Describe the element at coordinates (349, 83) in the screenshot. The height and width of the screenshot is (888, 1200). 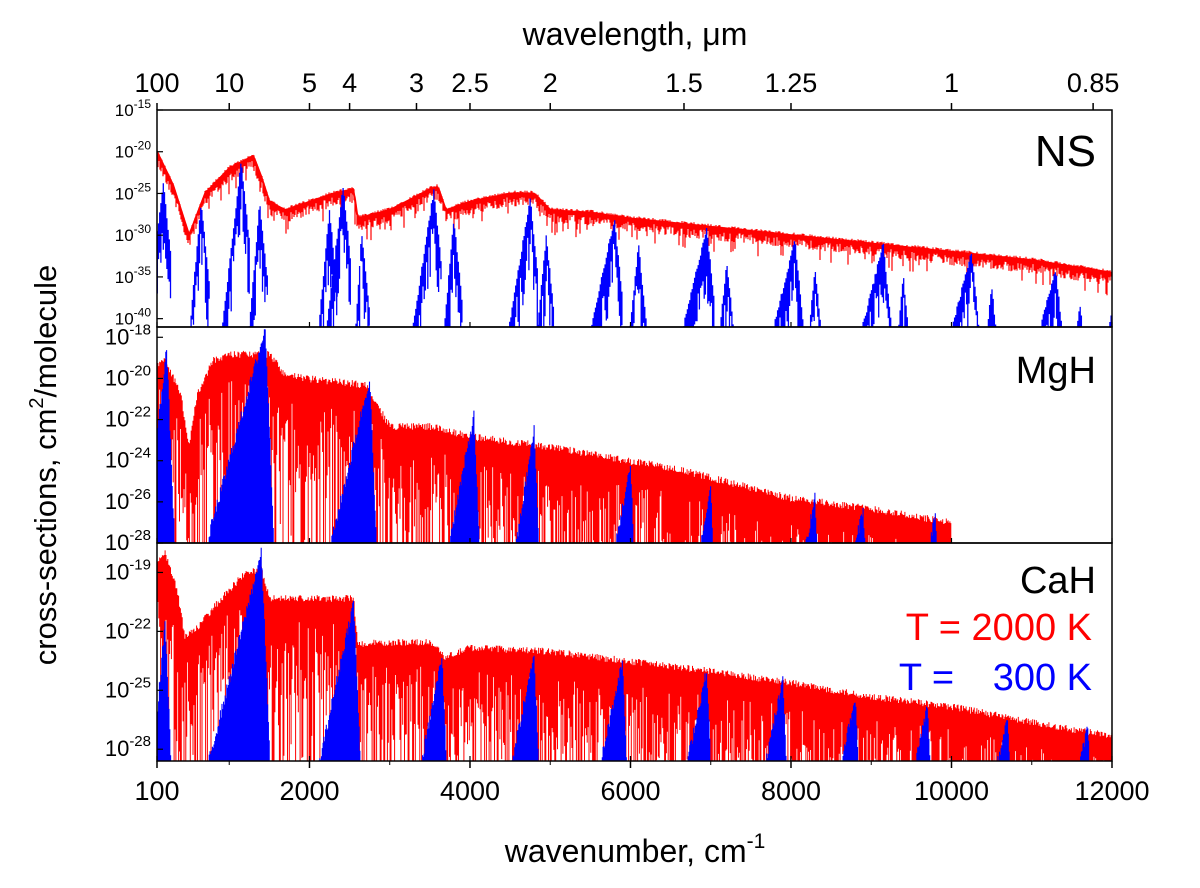
I see `top-tick-label-4: 4` at that location.